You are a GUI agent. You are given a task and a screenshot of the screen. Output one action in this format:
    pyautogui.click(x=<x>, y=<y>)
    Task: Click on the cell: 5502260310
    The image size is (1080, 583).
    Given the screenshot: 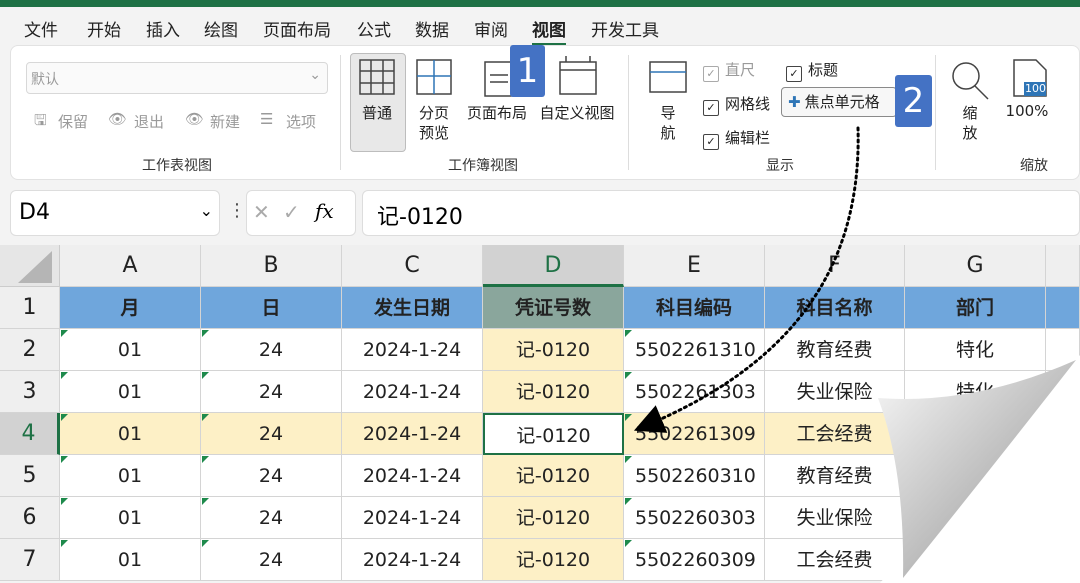 What is the action you would take?
    pyautogui.click(x=694, y=476)
    